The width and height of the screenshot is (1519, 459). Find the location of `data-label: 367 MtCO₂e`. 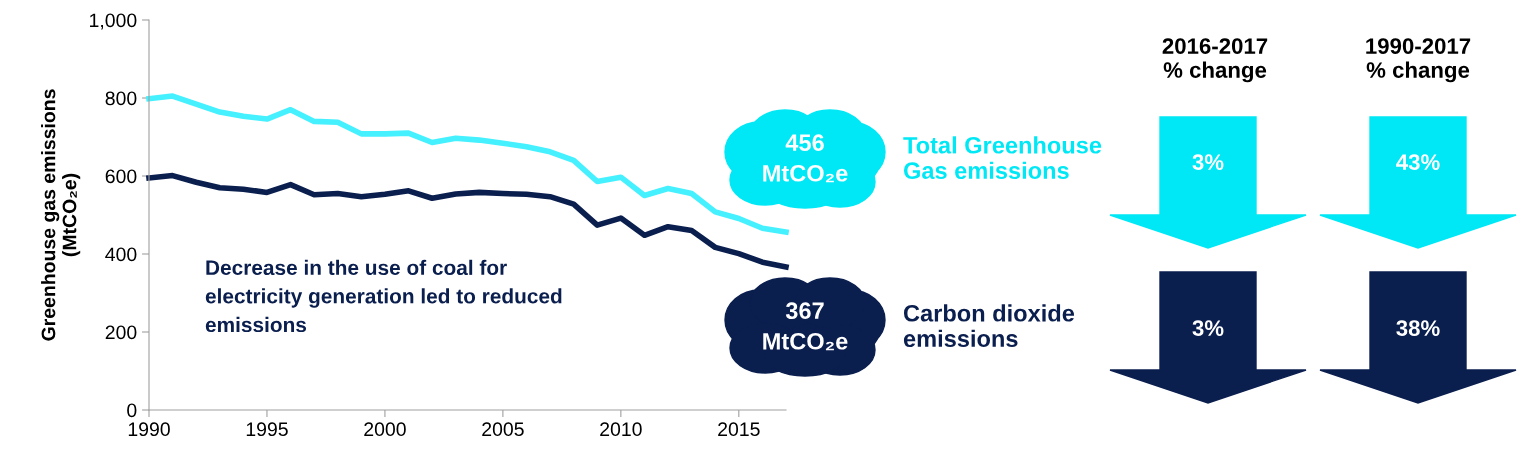

data-label: 367 MtCO₂e is located at coordinates (805, 326).